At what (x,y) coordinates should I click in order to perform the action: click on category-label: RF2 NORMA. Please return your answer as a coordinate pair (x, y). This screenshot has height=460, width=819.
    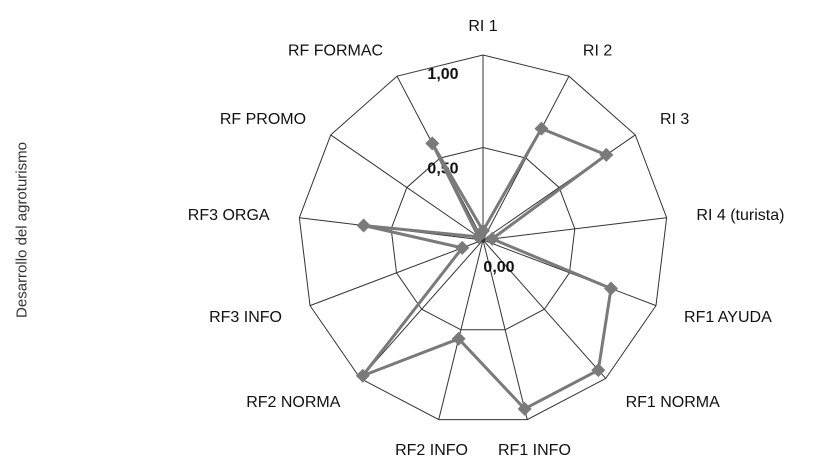
    Looking at the image, I should click on (293, 402).